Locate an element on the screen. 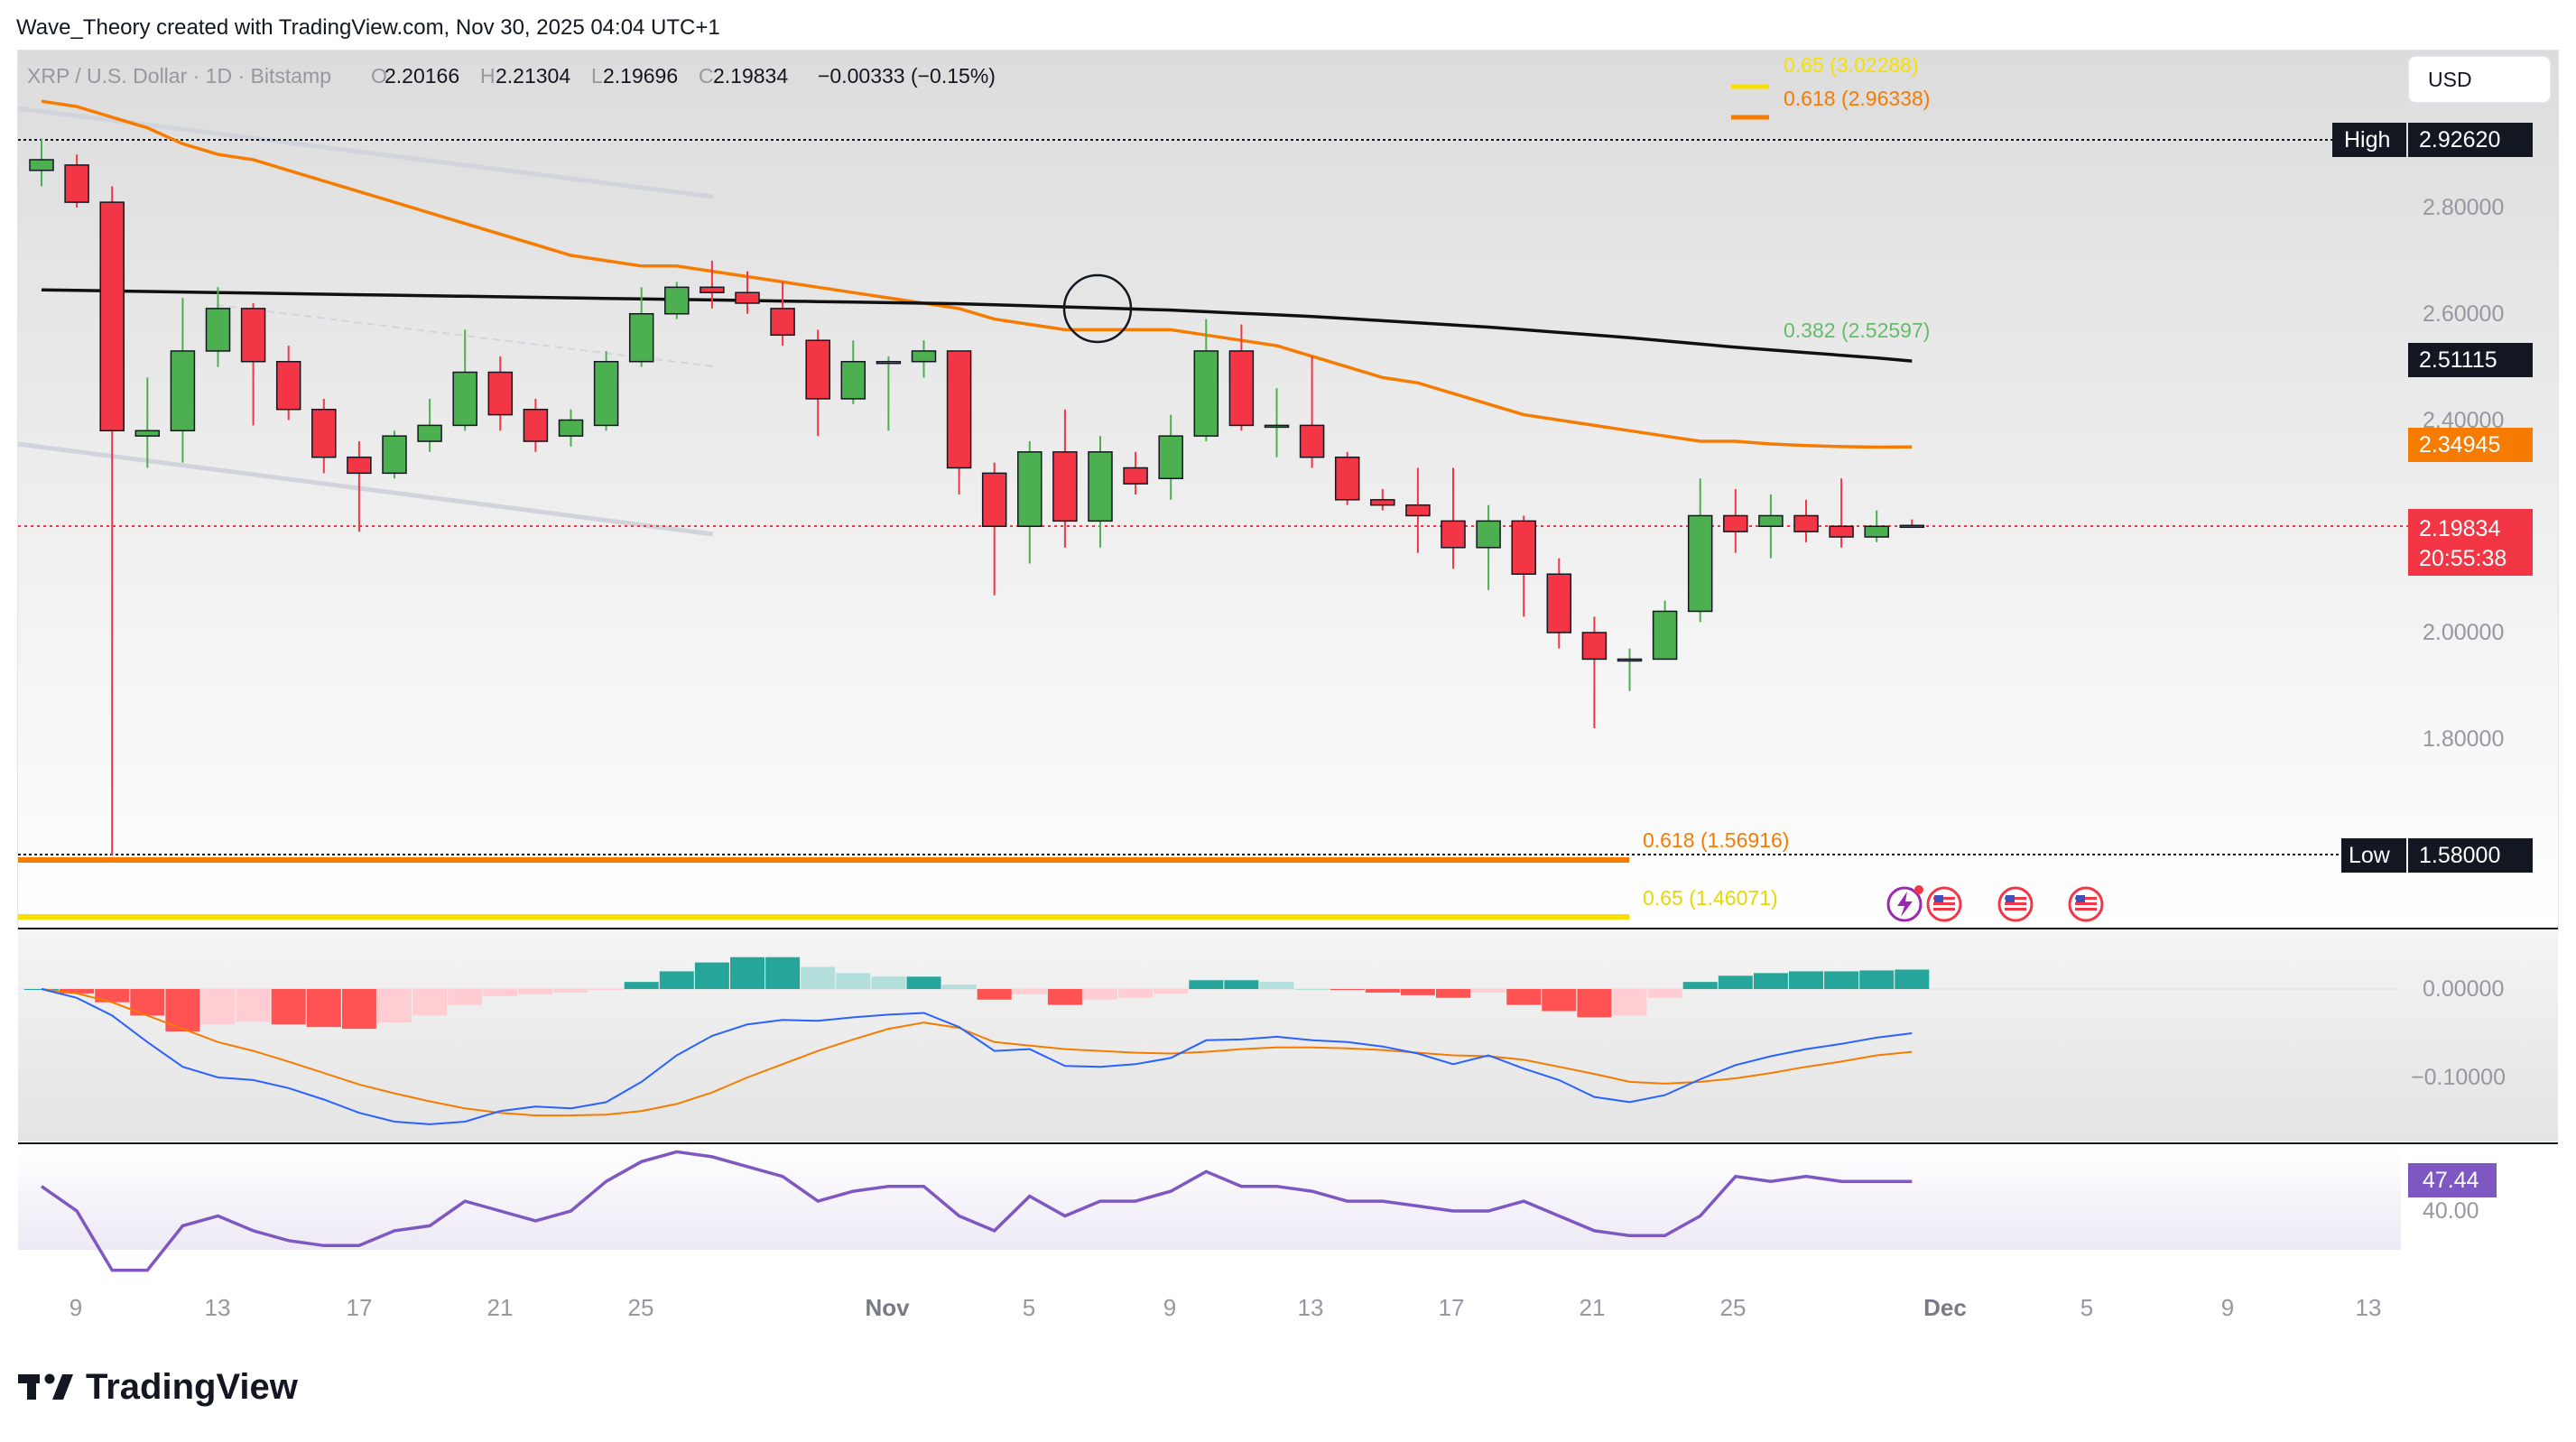  rsi-line is located at coordinates (976, 1211).